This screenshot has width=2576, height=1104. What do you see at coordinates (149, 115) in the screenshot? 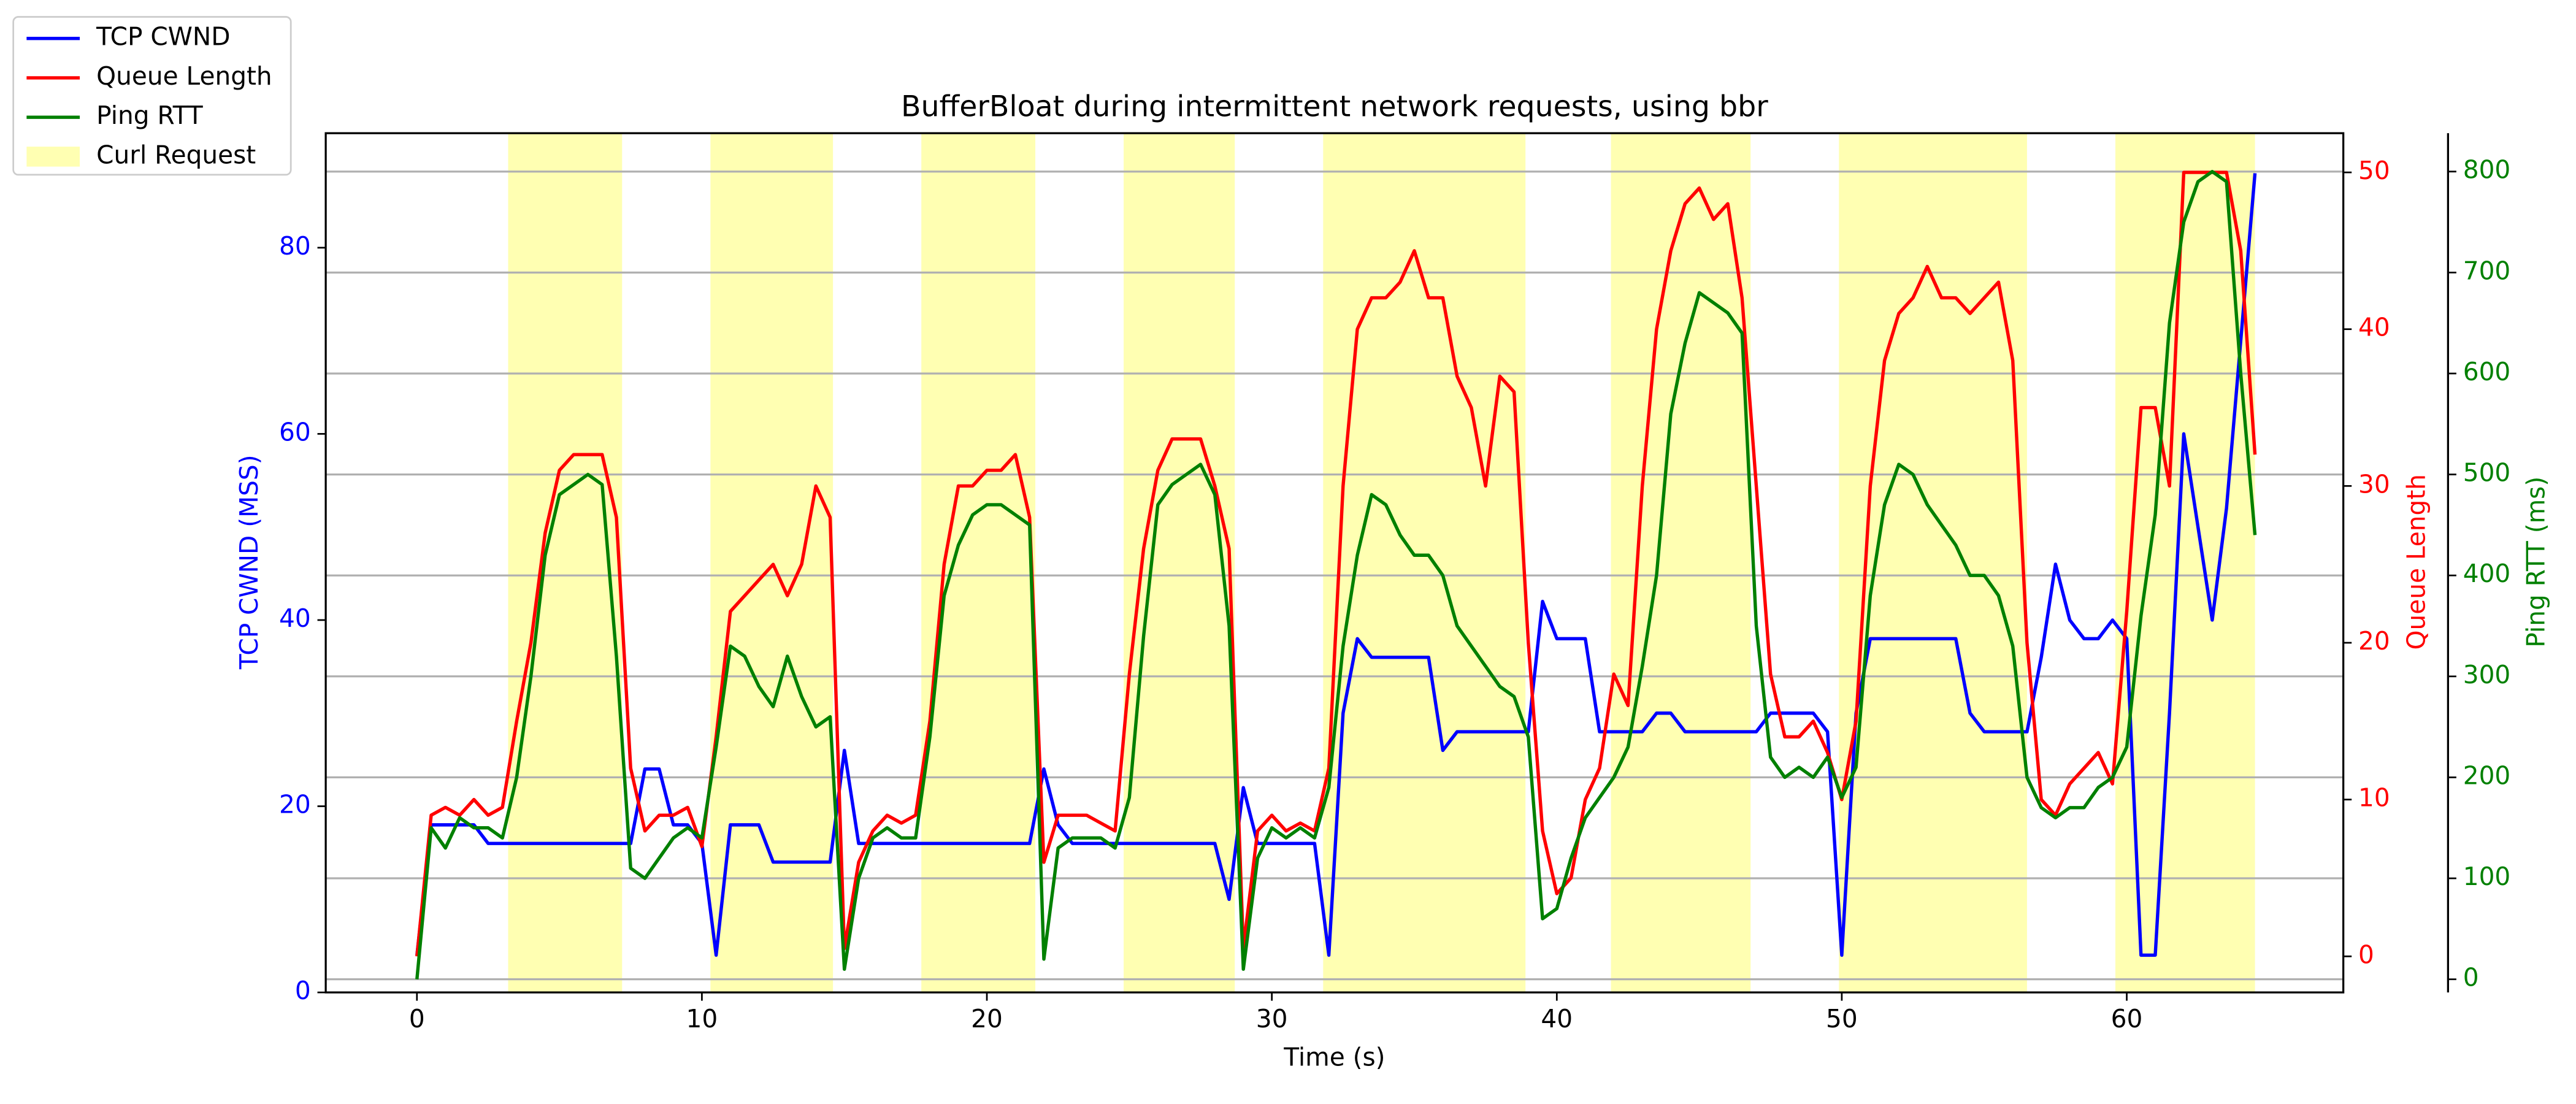
I see `legend-label: Ping RTT` at bounding box center [149, 115].